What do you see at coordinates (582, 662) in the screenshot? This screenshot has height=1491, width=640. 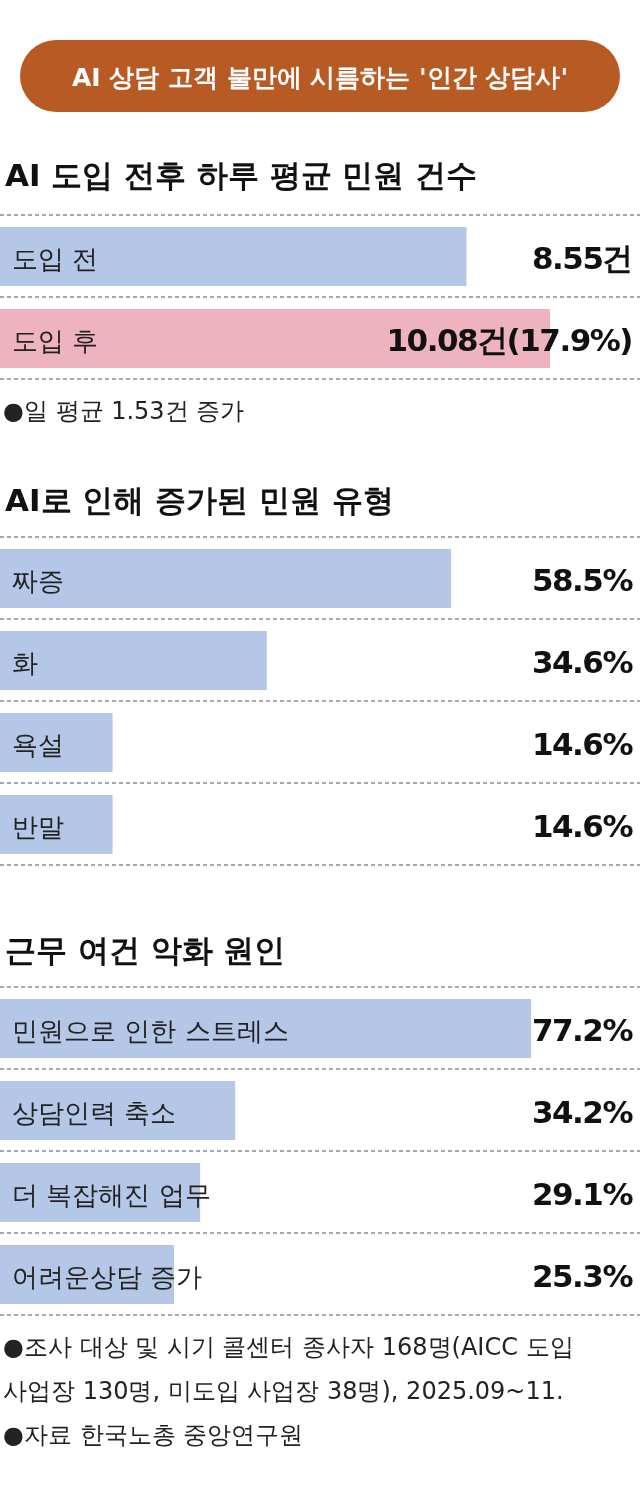 I see `data-label: 34.6%` at bounding box center [582, 662].